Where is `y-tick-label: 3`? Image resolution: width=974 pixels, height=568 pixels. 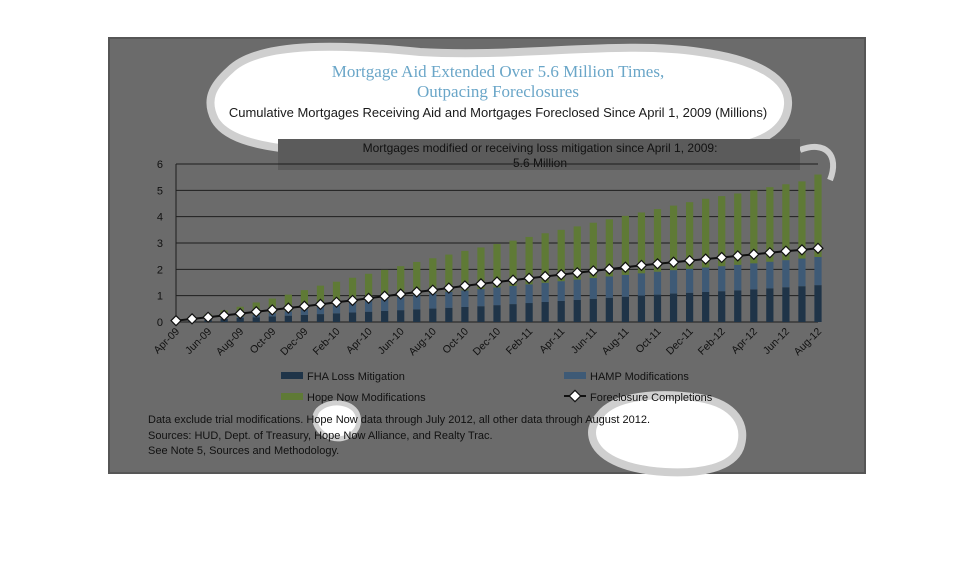 y-tick-label: 3 is located at coordinates (160, 244).